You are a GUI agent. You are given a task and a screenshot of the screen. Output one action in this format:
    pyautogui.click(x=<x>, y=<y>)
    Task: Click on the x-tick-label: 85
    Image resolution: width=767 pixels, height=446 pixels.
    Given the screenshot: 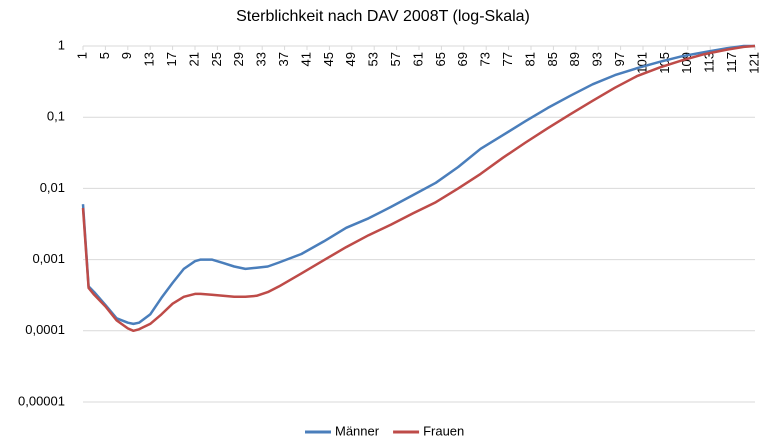 What is the action you would take?
    pyautogui.click(x=552, y=59)
    